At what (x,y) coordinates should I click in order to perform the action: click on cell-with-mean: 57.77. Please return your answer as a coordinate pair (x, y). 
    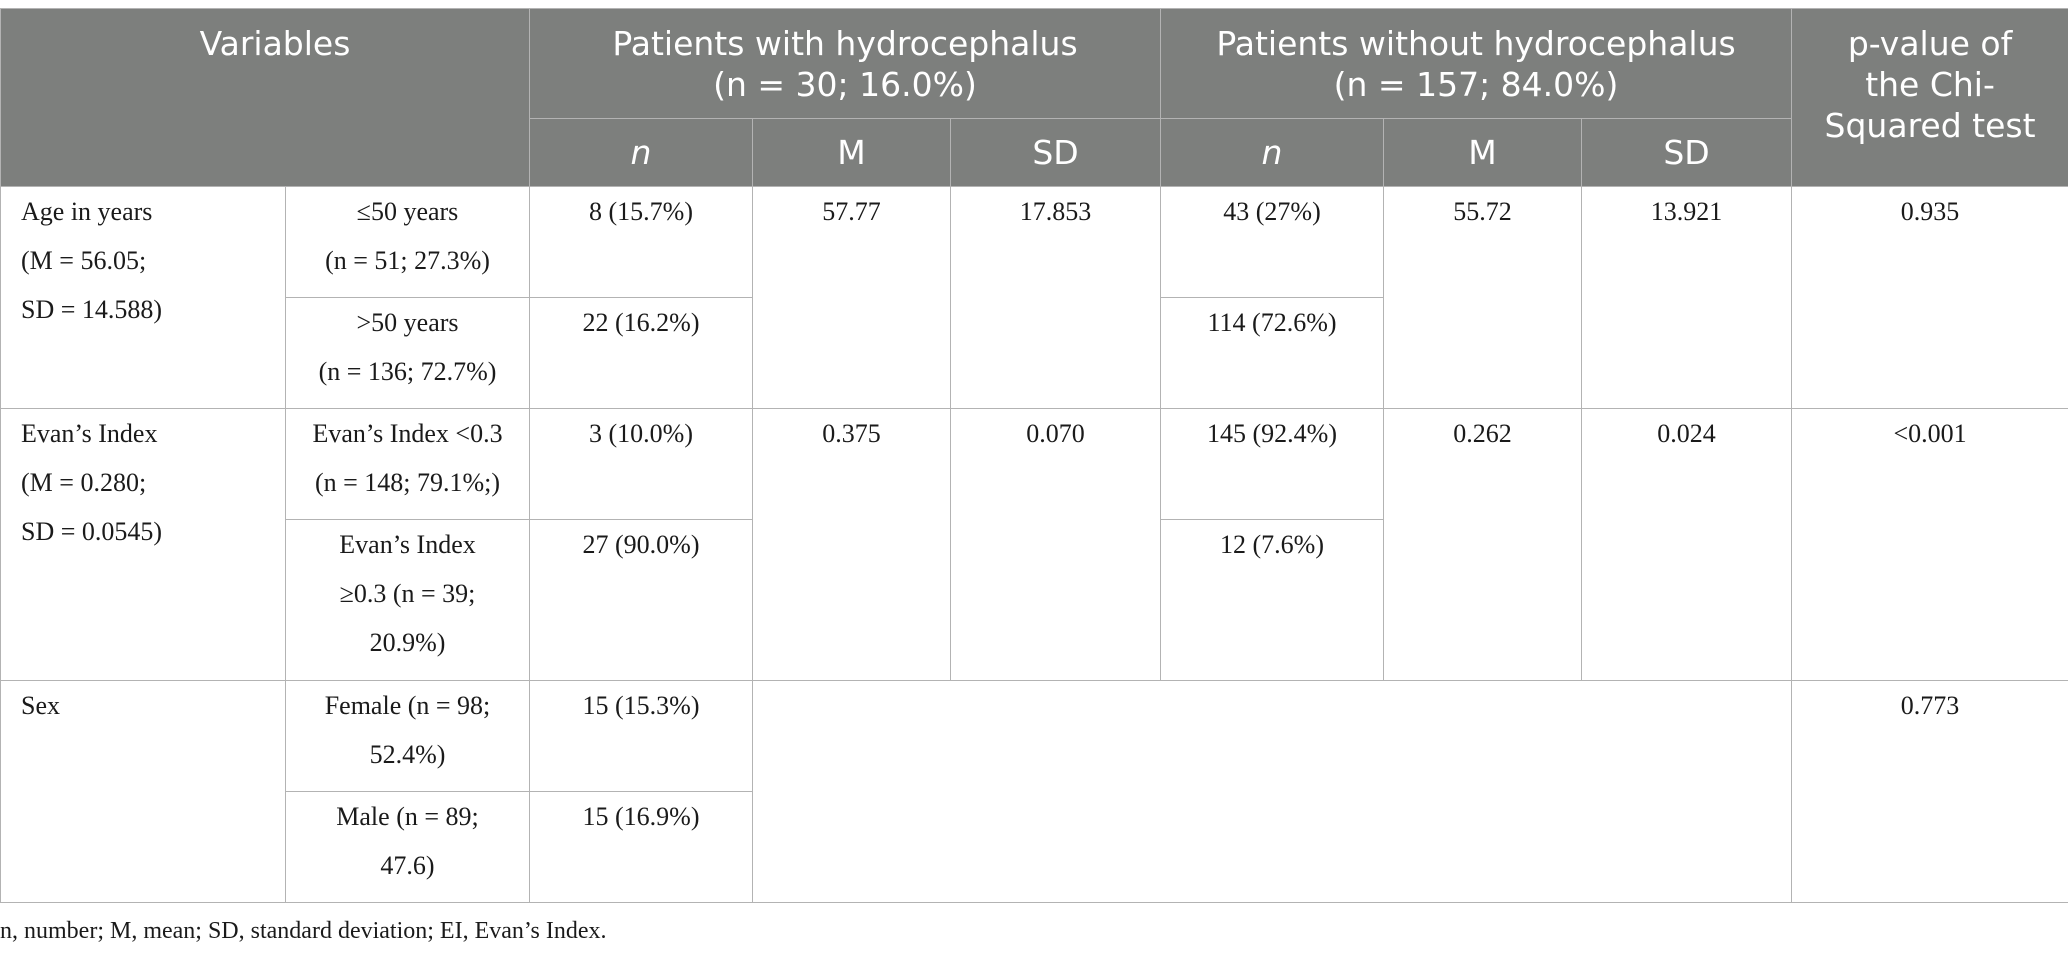
    Looking at the image, I should click on (851, 297).